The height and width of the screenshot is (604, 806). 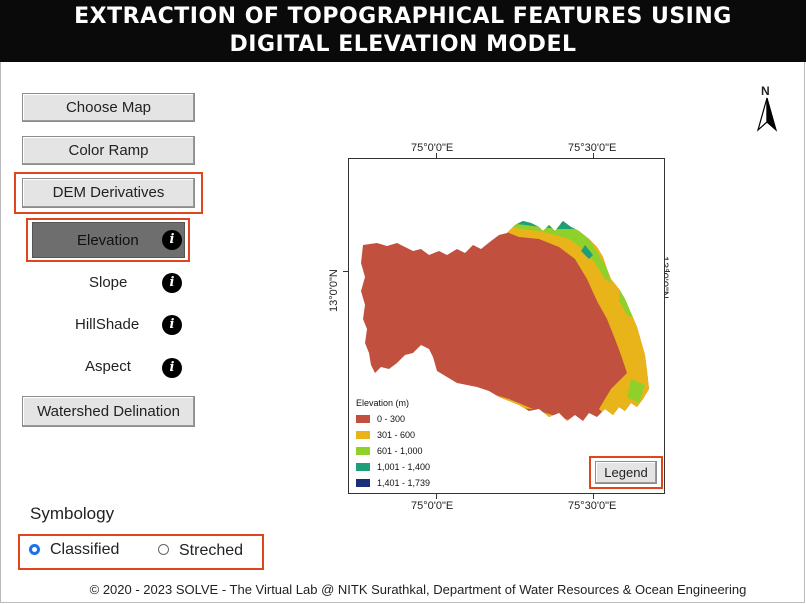 I want to click on top-lon-right: 75°30'0"E, so click(x=592, y=148).